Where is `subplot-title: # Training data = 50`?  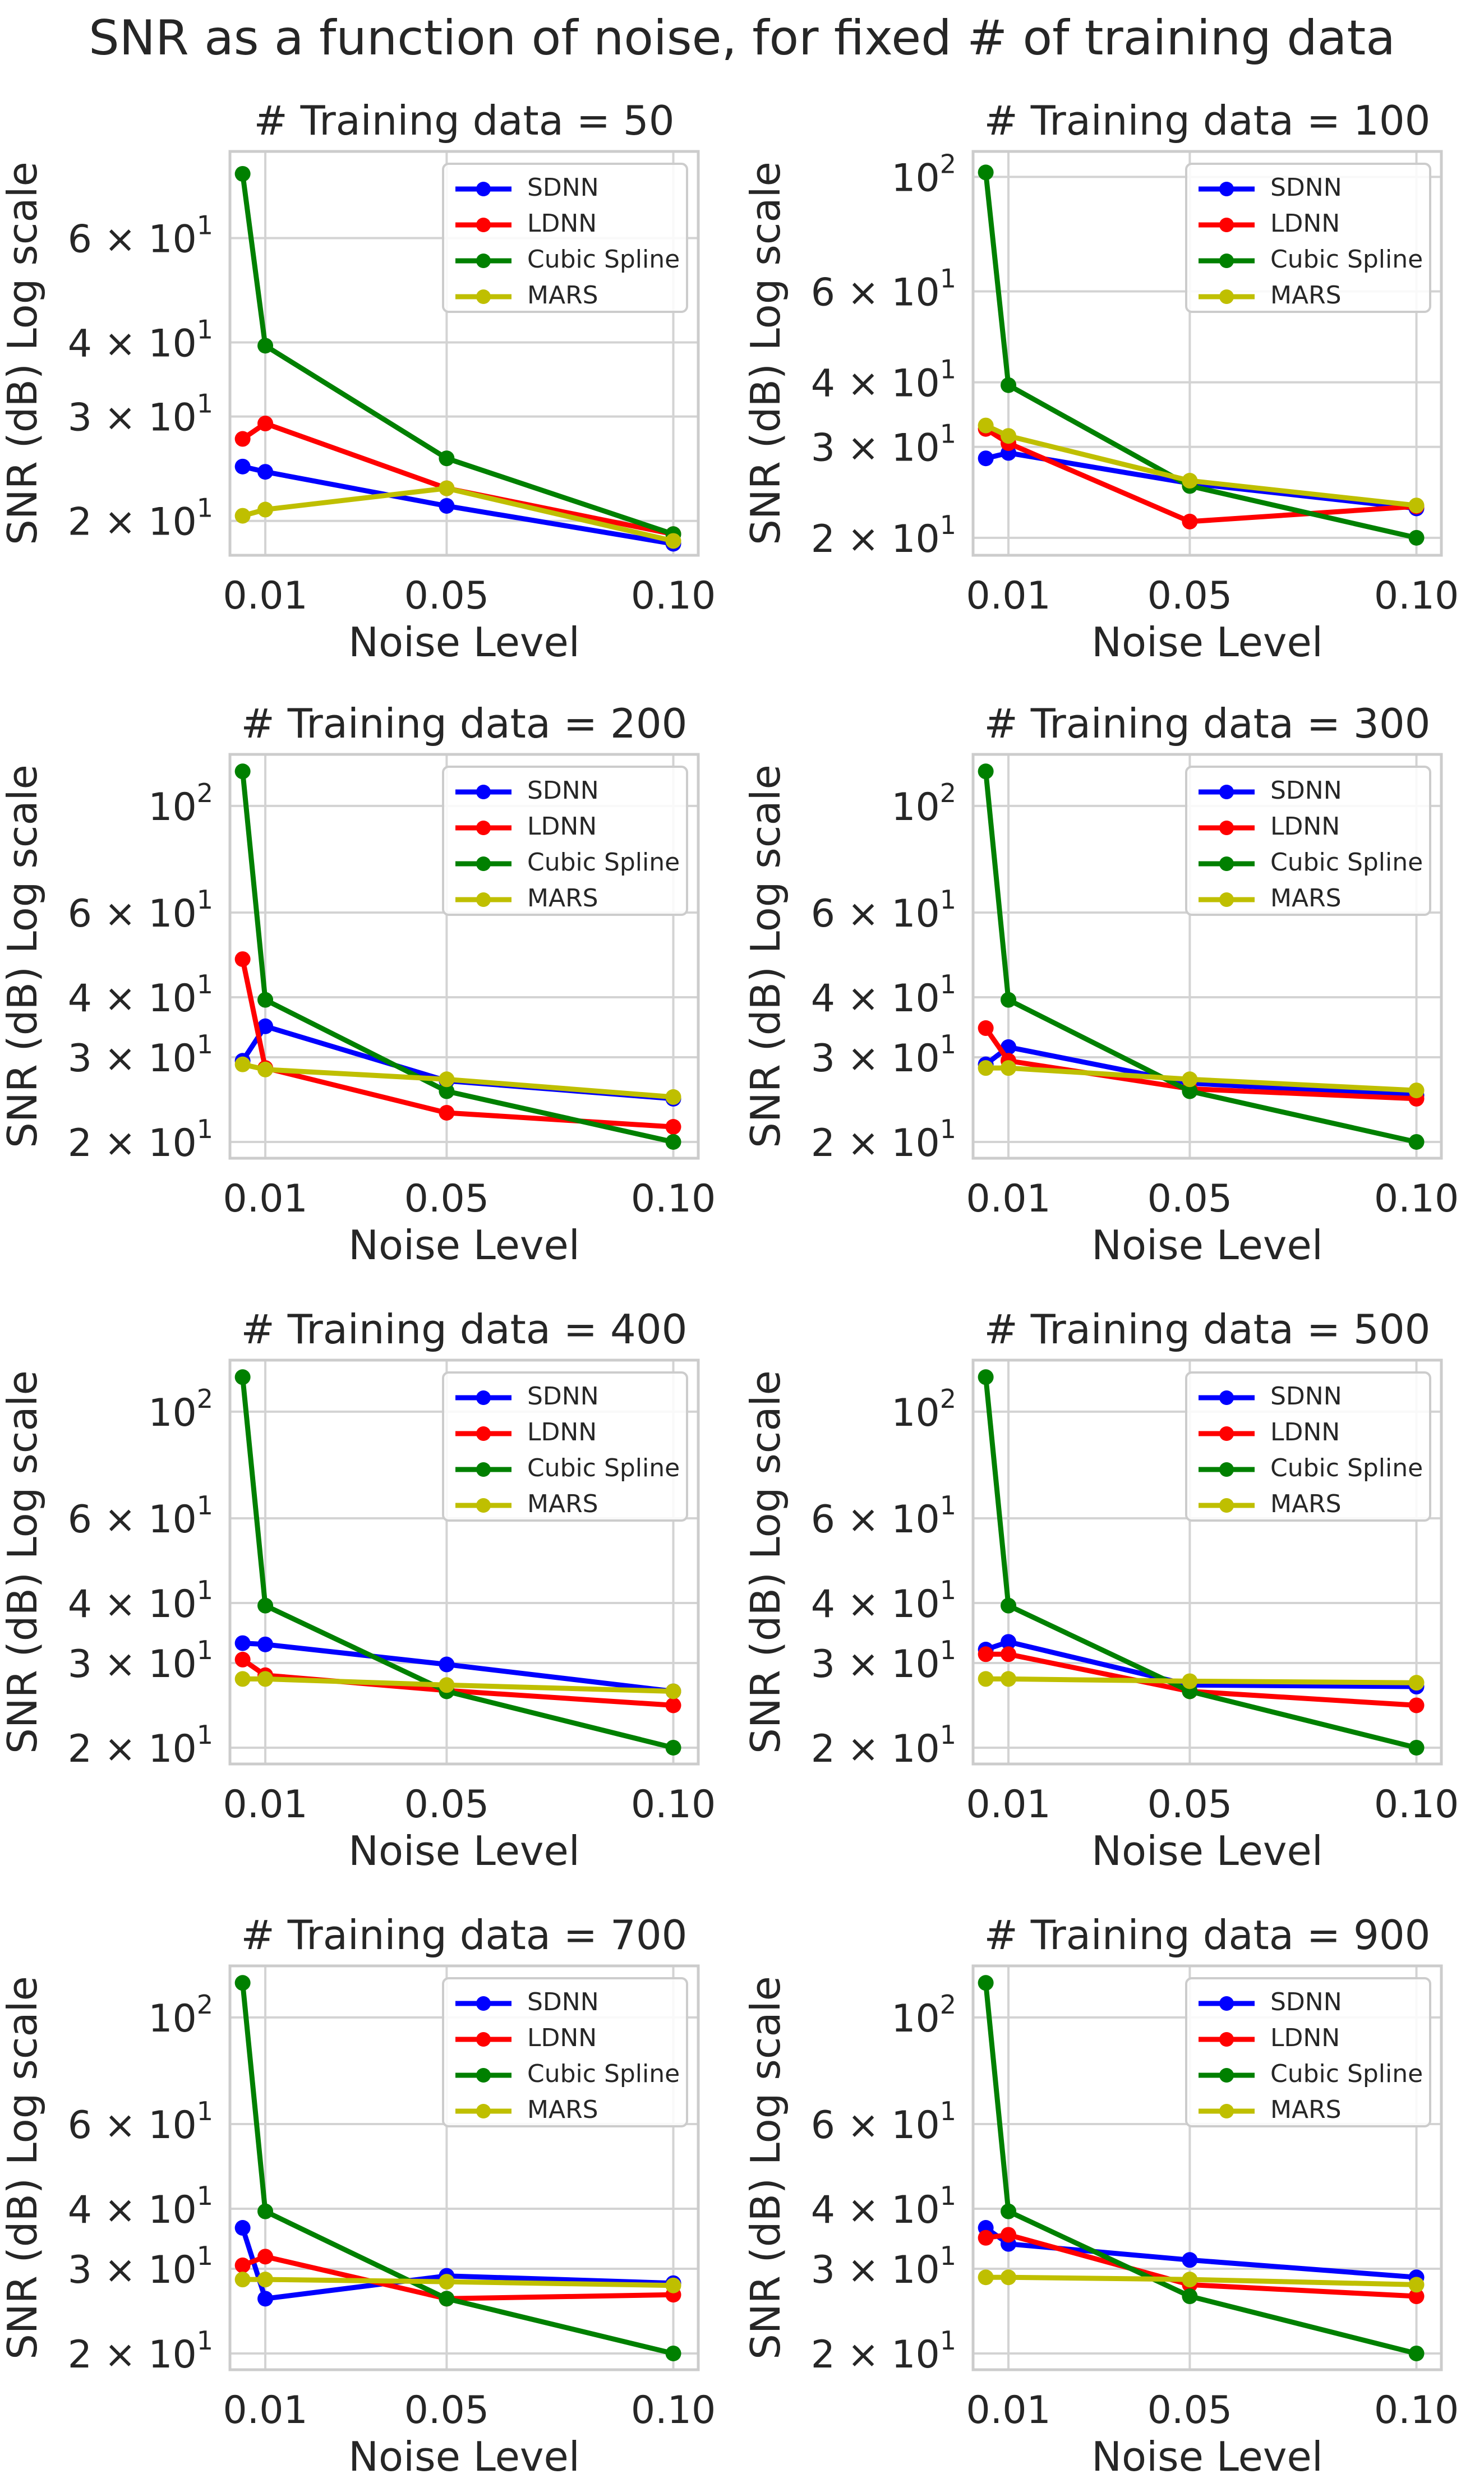
subplot-title: # Training data = 50 is located at coordinates (464, 120).